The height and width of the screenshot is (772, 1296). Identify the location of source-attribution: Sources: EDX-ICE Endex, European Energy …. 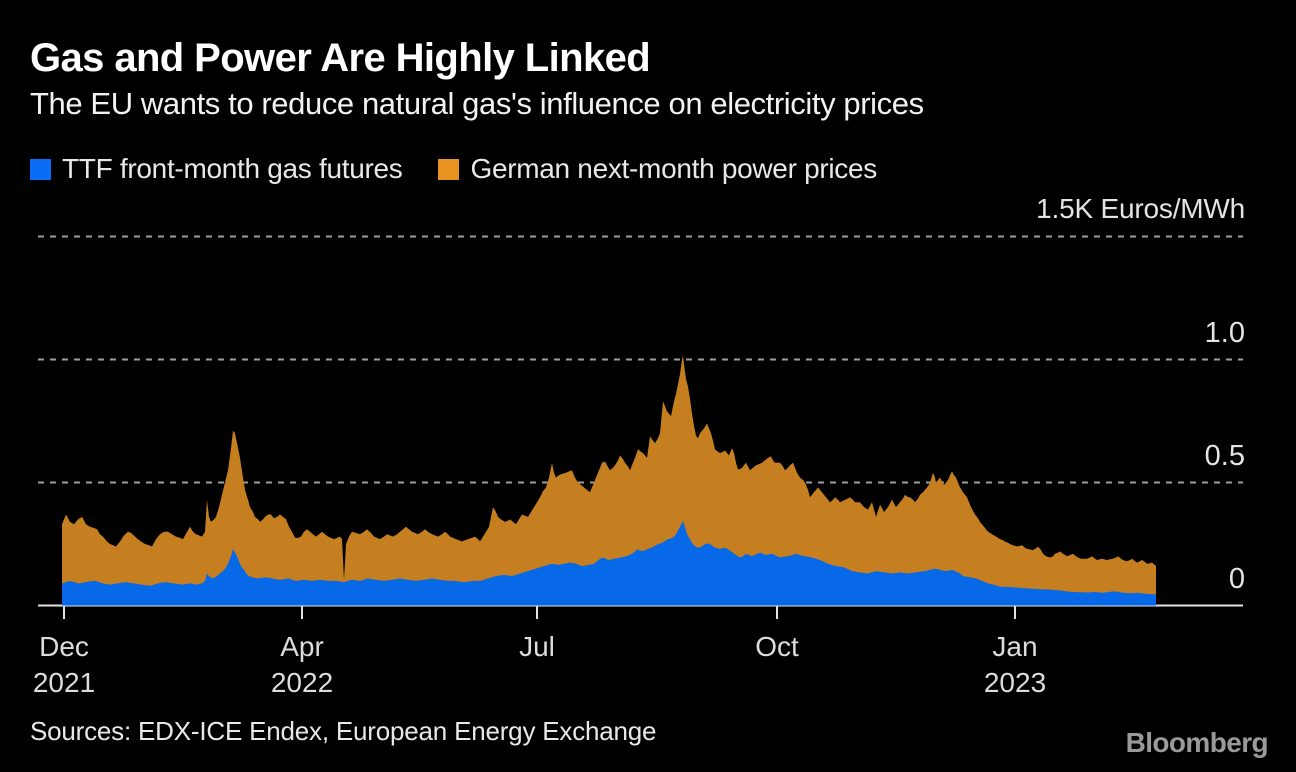
(343, 731).